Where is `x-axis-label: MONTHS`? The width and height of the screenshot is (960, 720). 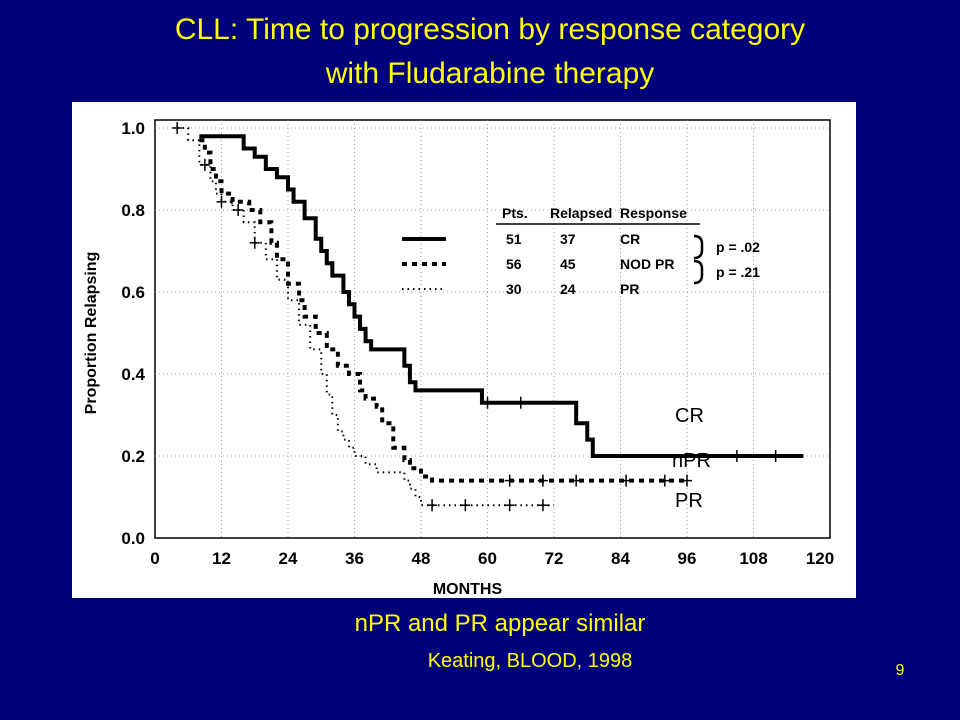
x-axis-label: MONTHS is located at coordinates (468, 589).